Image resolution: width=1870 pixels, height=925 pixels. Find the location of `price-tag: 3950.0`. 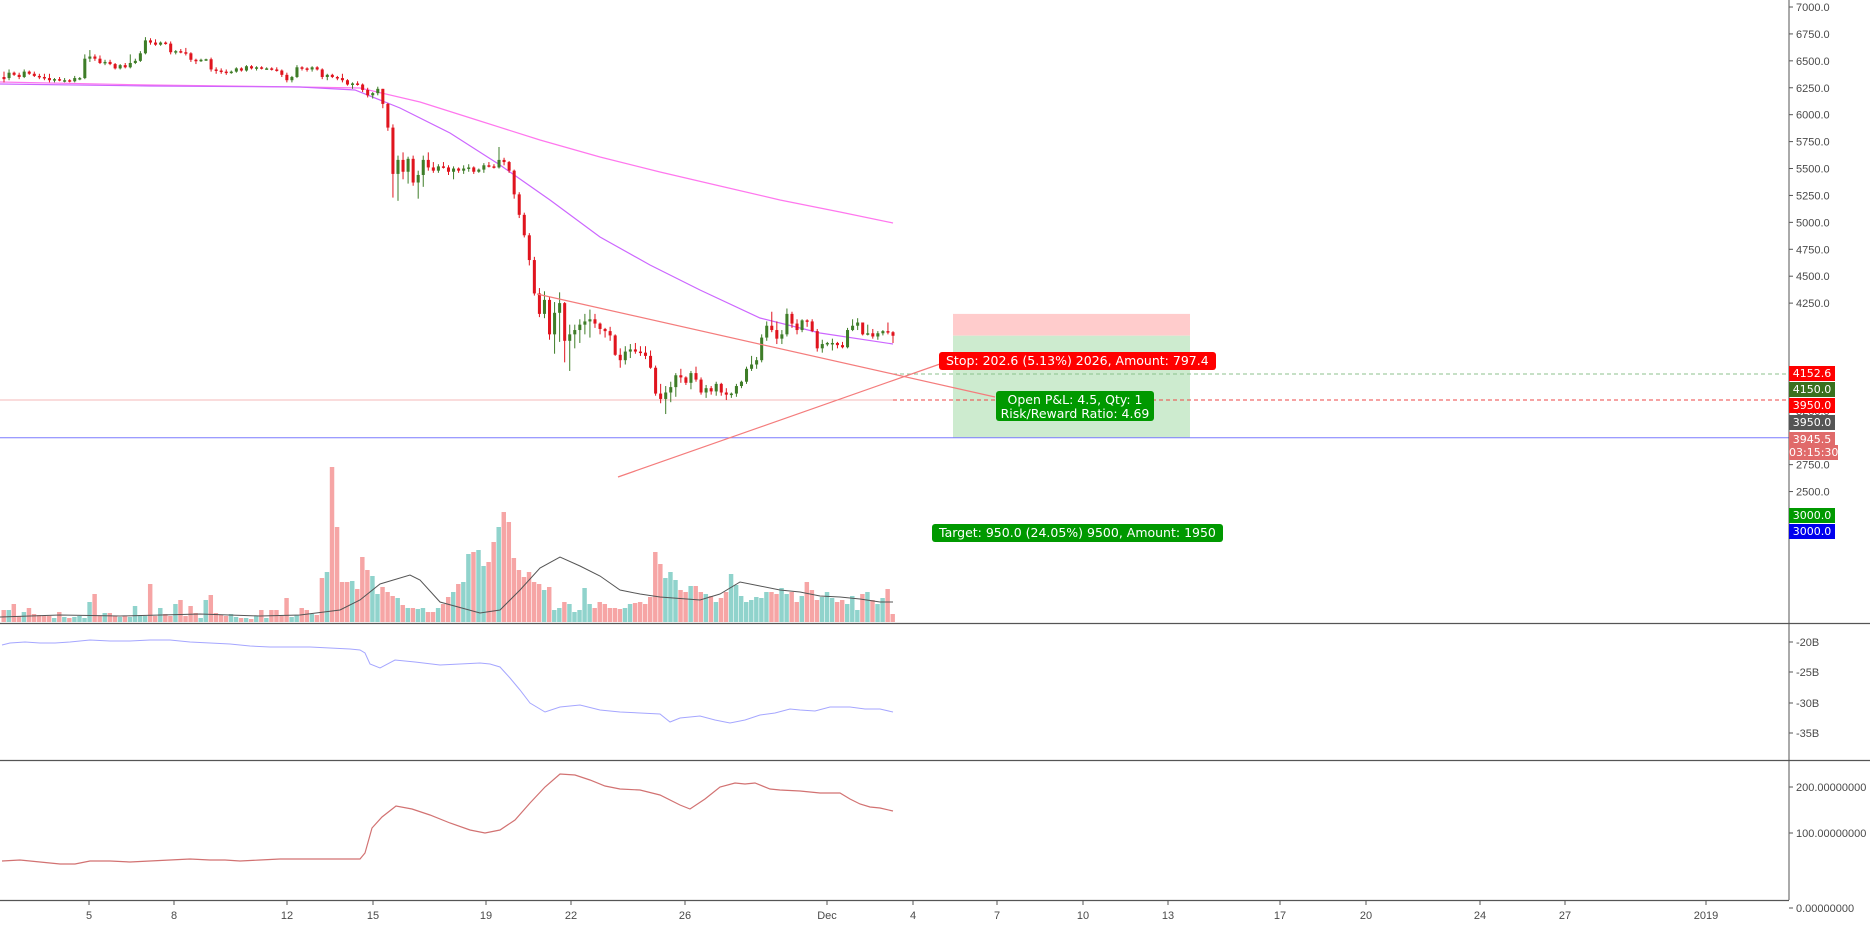

price-tag: 3950.0 is located at coordinates (1812, 405).